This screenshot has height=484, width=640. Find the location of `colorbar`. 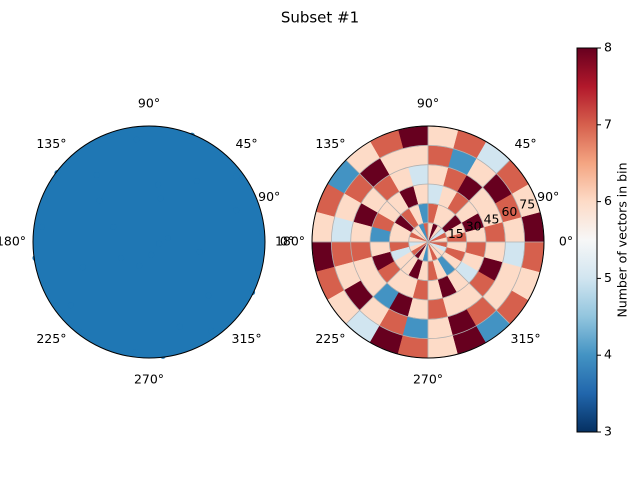

colorbar is located at coordinates (587, 240).